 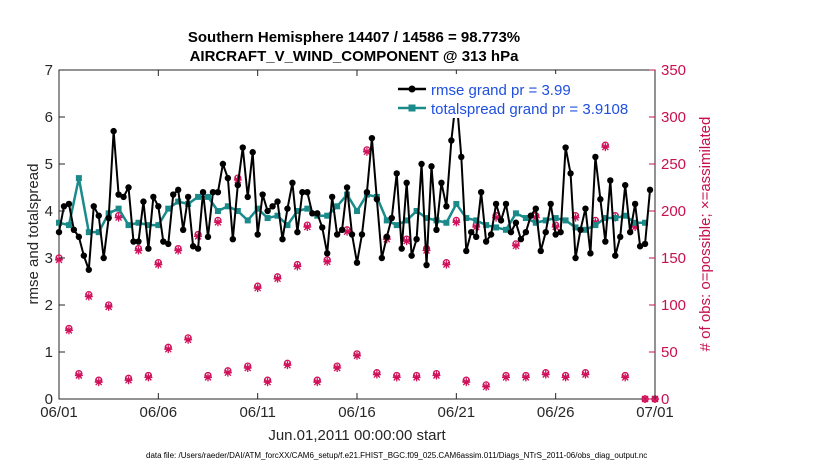 I want to click on x-tick-label: 06/01, so click(x=59, y=412).